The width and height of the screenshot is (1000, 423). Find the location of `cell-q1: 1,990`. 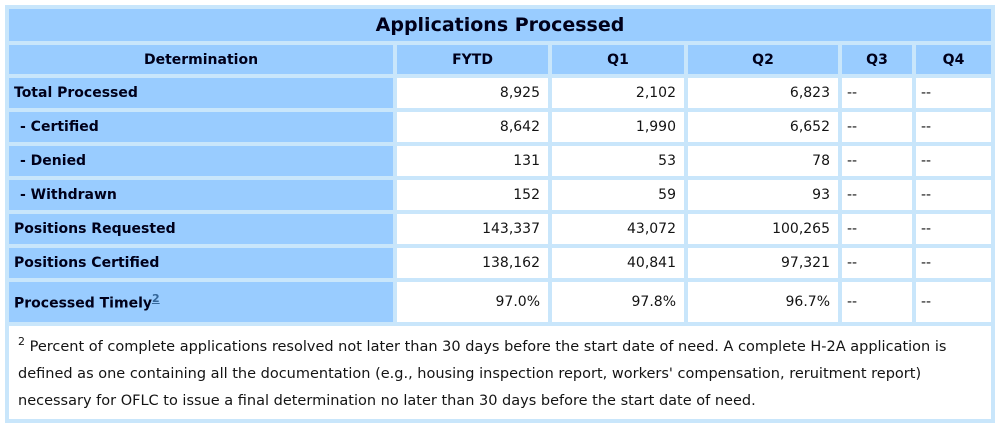

cell-q1: 1,990 is located at coordinates (618, 127).